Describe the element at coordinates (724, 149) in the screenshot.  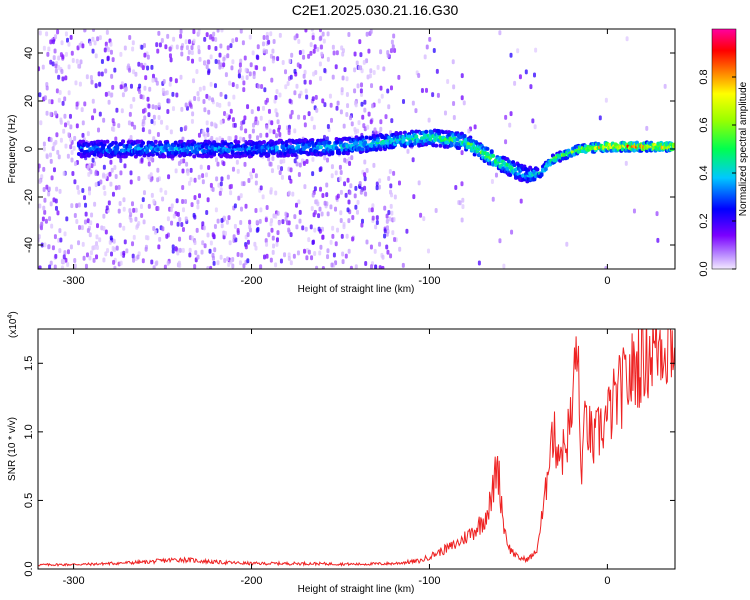
I see `colorbar-gradient` at that location.